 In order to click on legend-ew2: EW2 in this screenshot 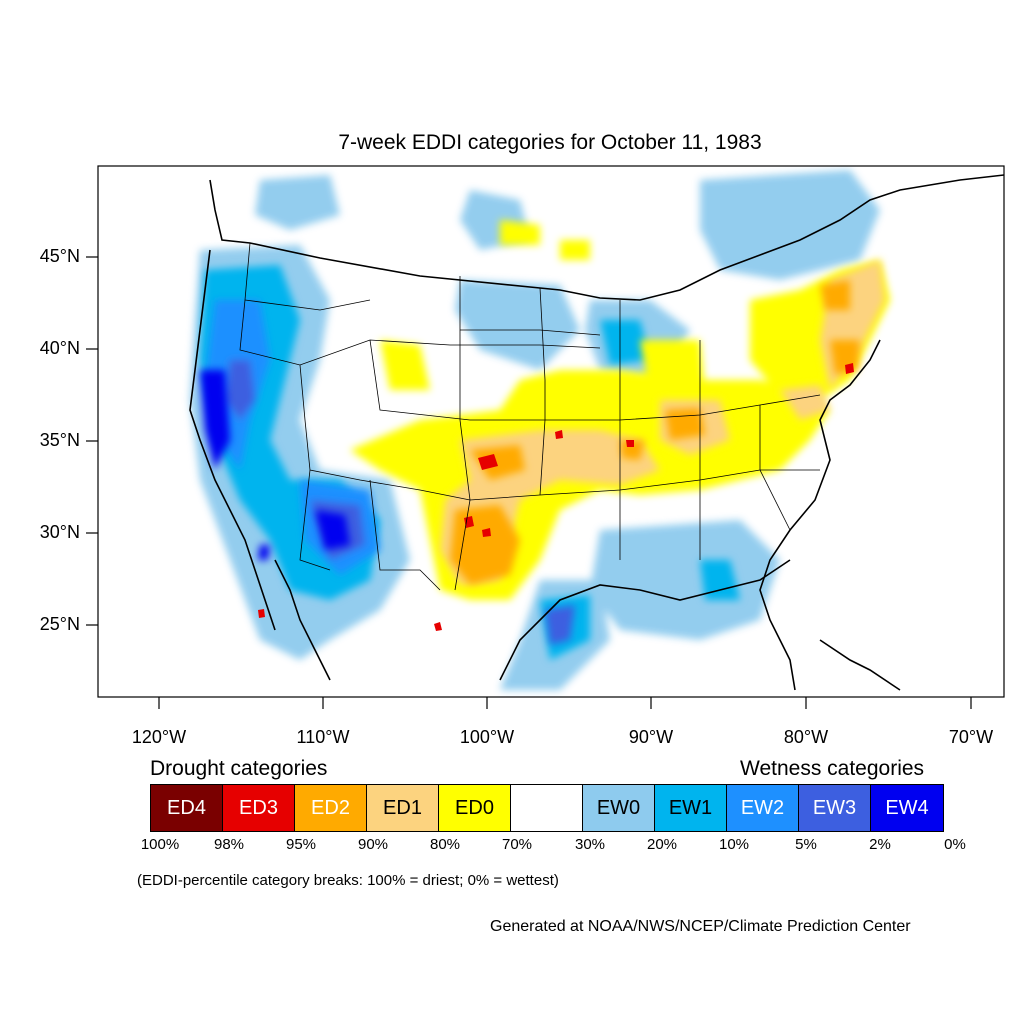, I will do `click(763, 808)`.